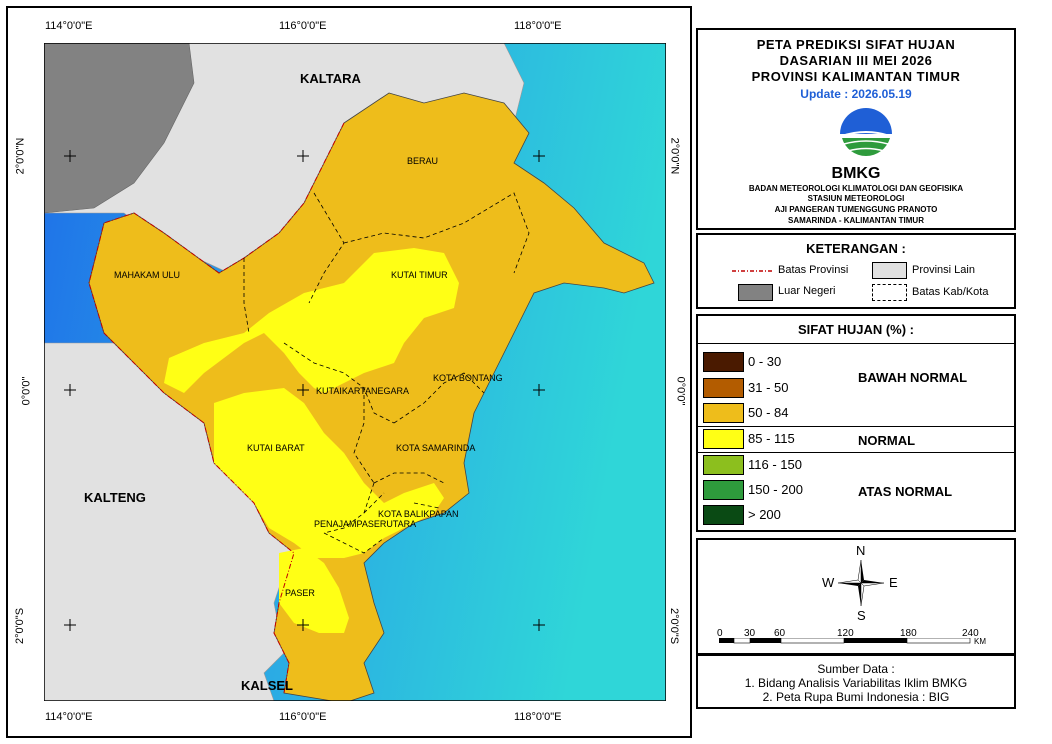  I want to click on label-berau: BERAU, so click(423, 161).